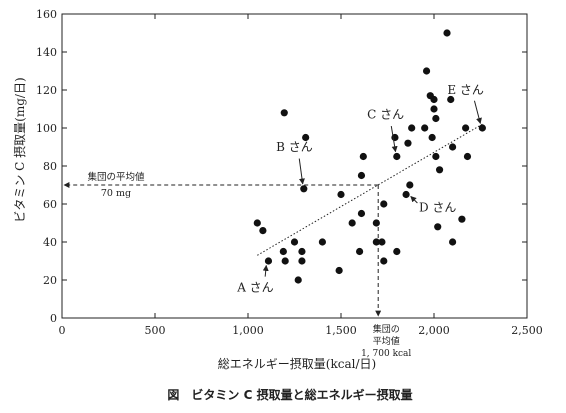 The height and width of the screenshot is (413, 566). What do you see at coordinates (385, 115) in the screenshot?
I see `person-annotation-label: C さん` at bounding box center [385, 115].